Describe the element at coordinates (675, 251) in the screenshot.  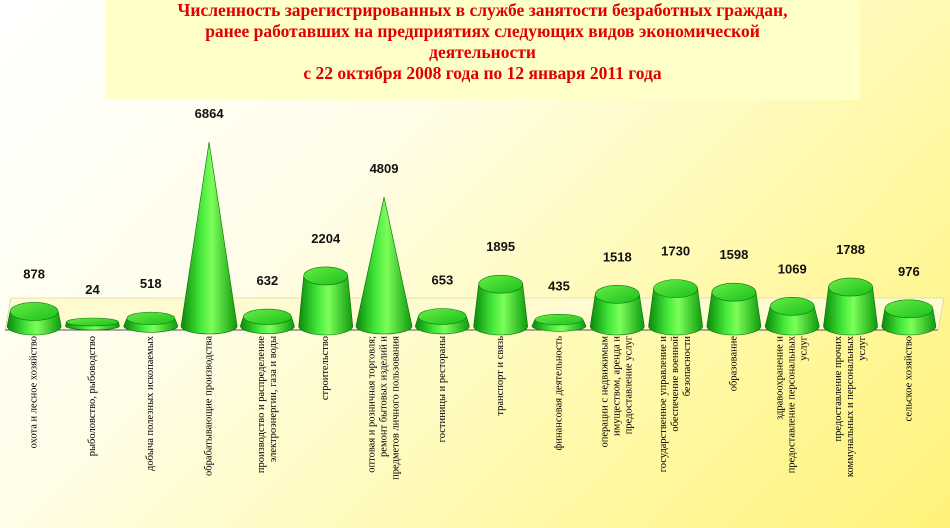
I see `value-label-12: 1730` at that location.